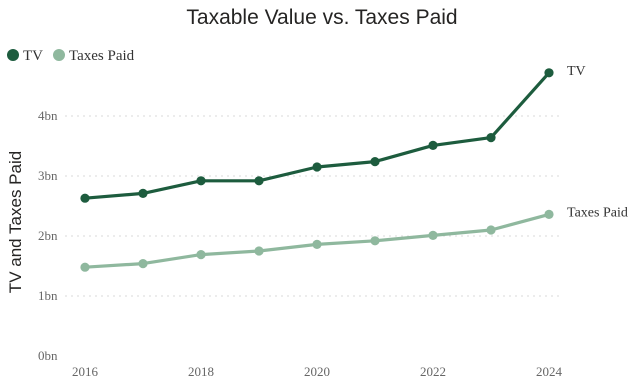 This screenshot has height=380, width=633. I want to click on x-tick-label: 2024, so click(549, 371).